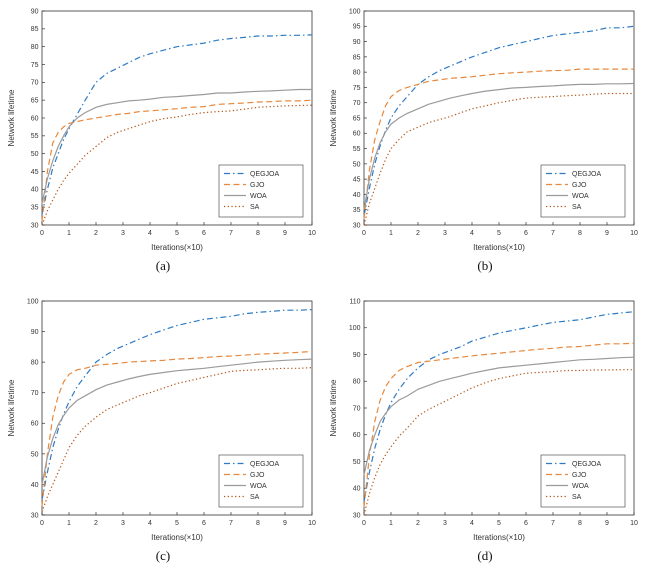 The height and width of the screenshot is (585, 648). I want to click on subplot-d-caption: (d), so click(485, 555).